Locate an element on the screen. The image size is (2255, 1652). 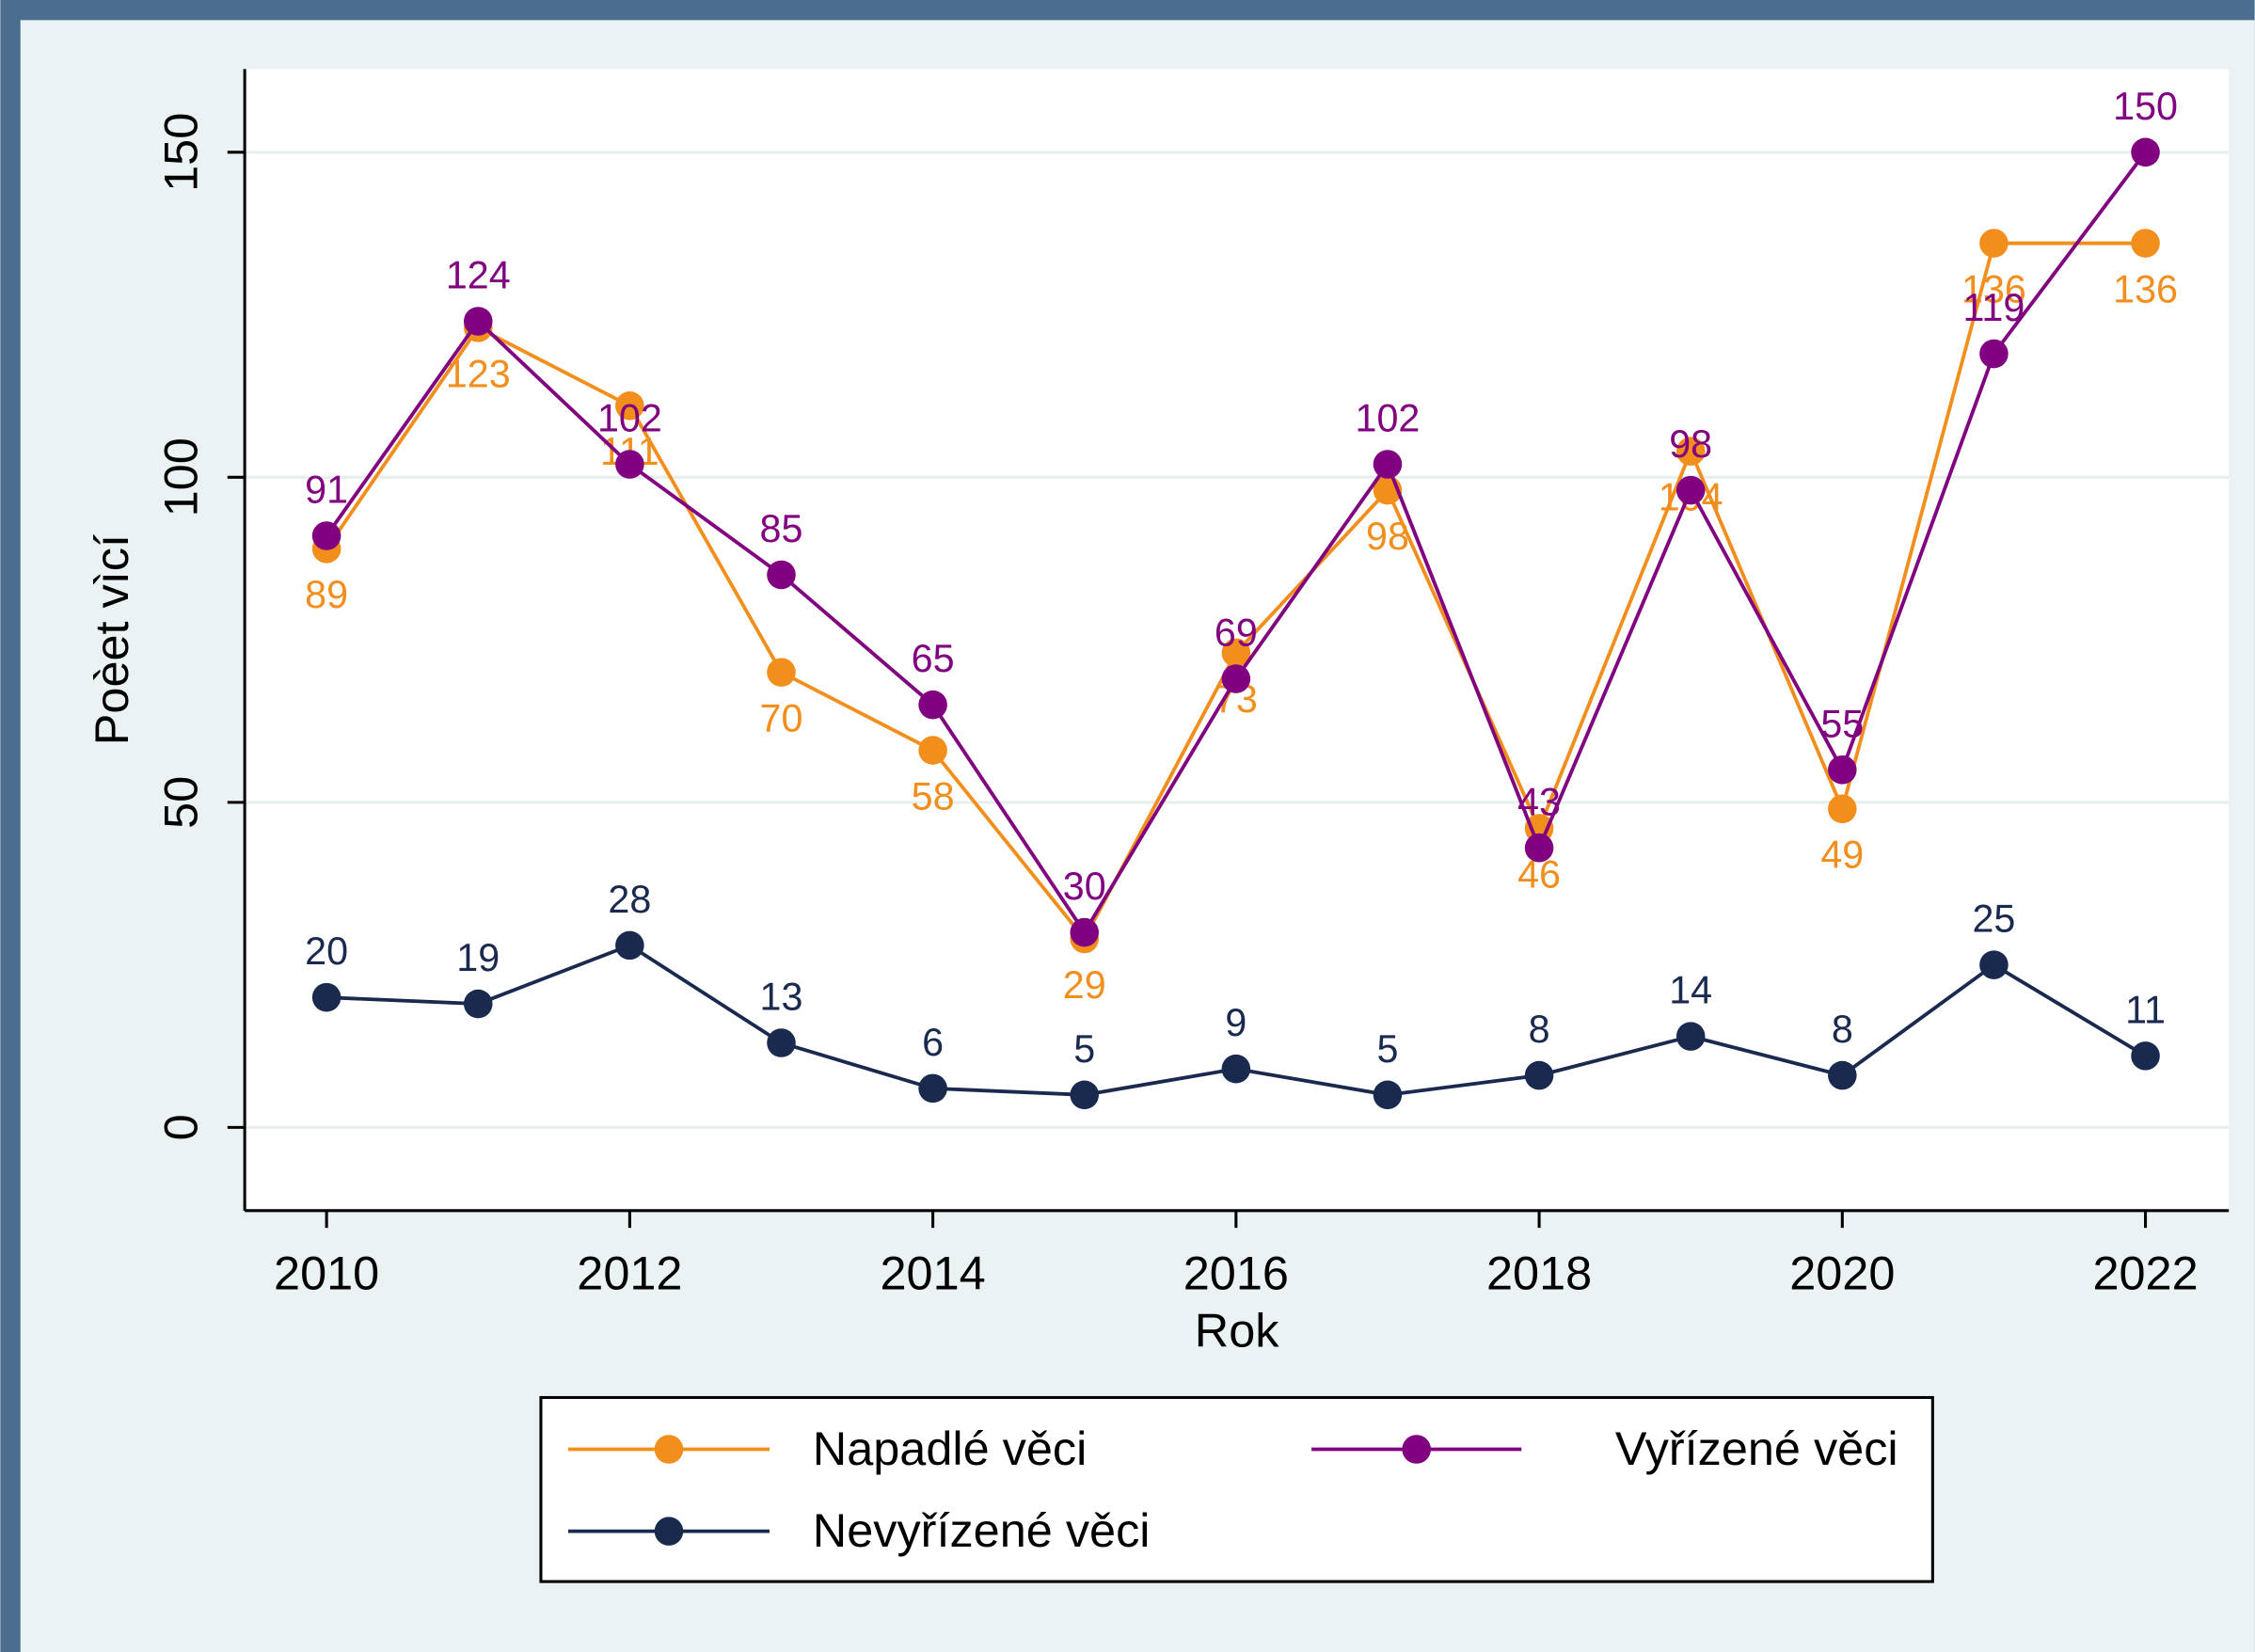
data-label: 9 is located at coordinates (1236, 1022).